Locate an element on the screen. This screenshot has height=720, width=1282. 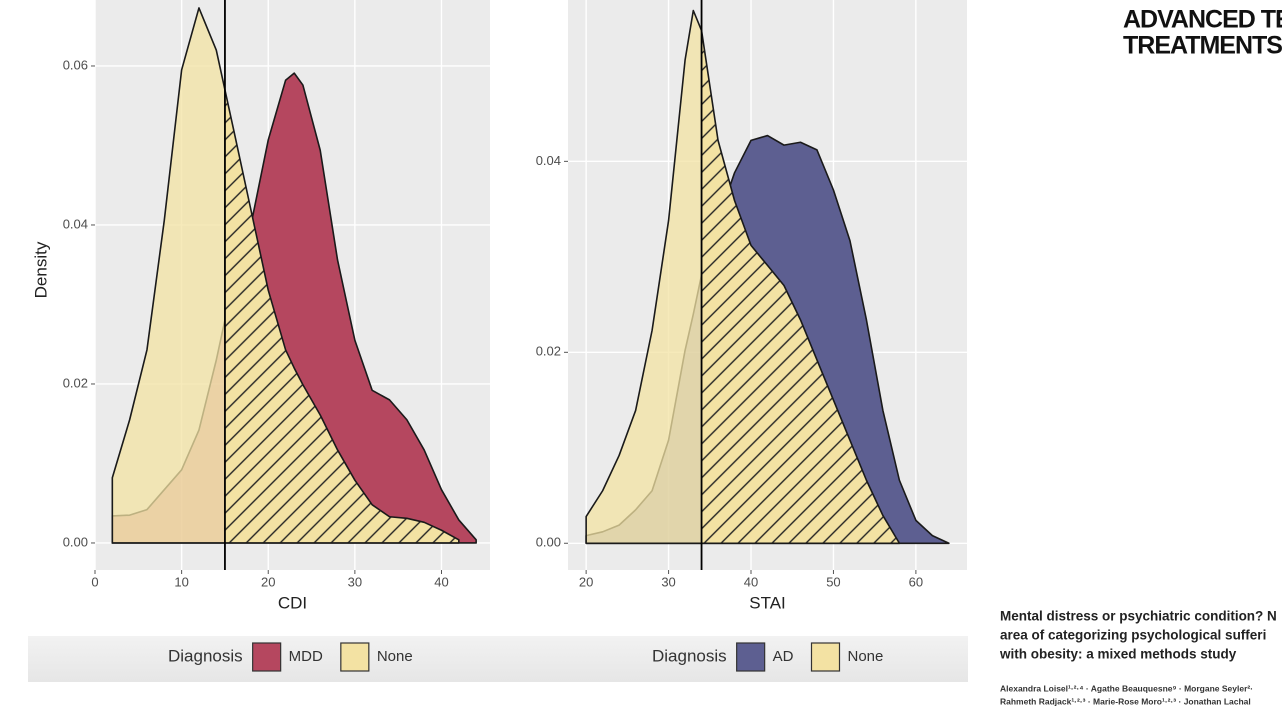
x-tick-label: 10 is located at coordinates (181, 581).